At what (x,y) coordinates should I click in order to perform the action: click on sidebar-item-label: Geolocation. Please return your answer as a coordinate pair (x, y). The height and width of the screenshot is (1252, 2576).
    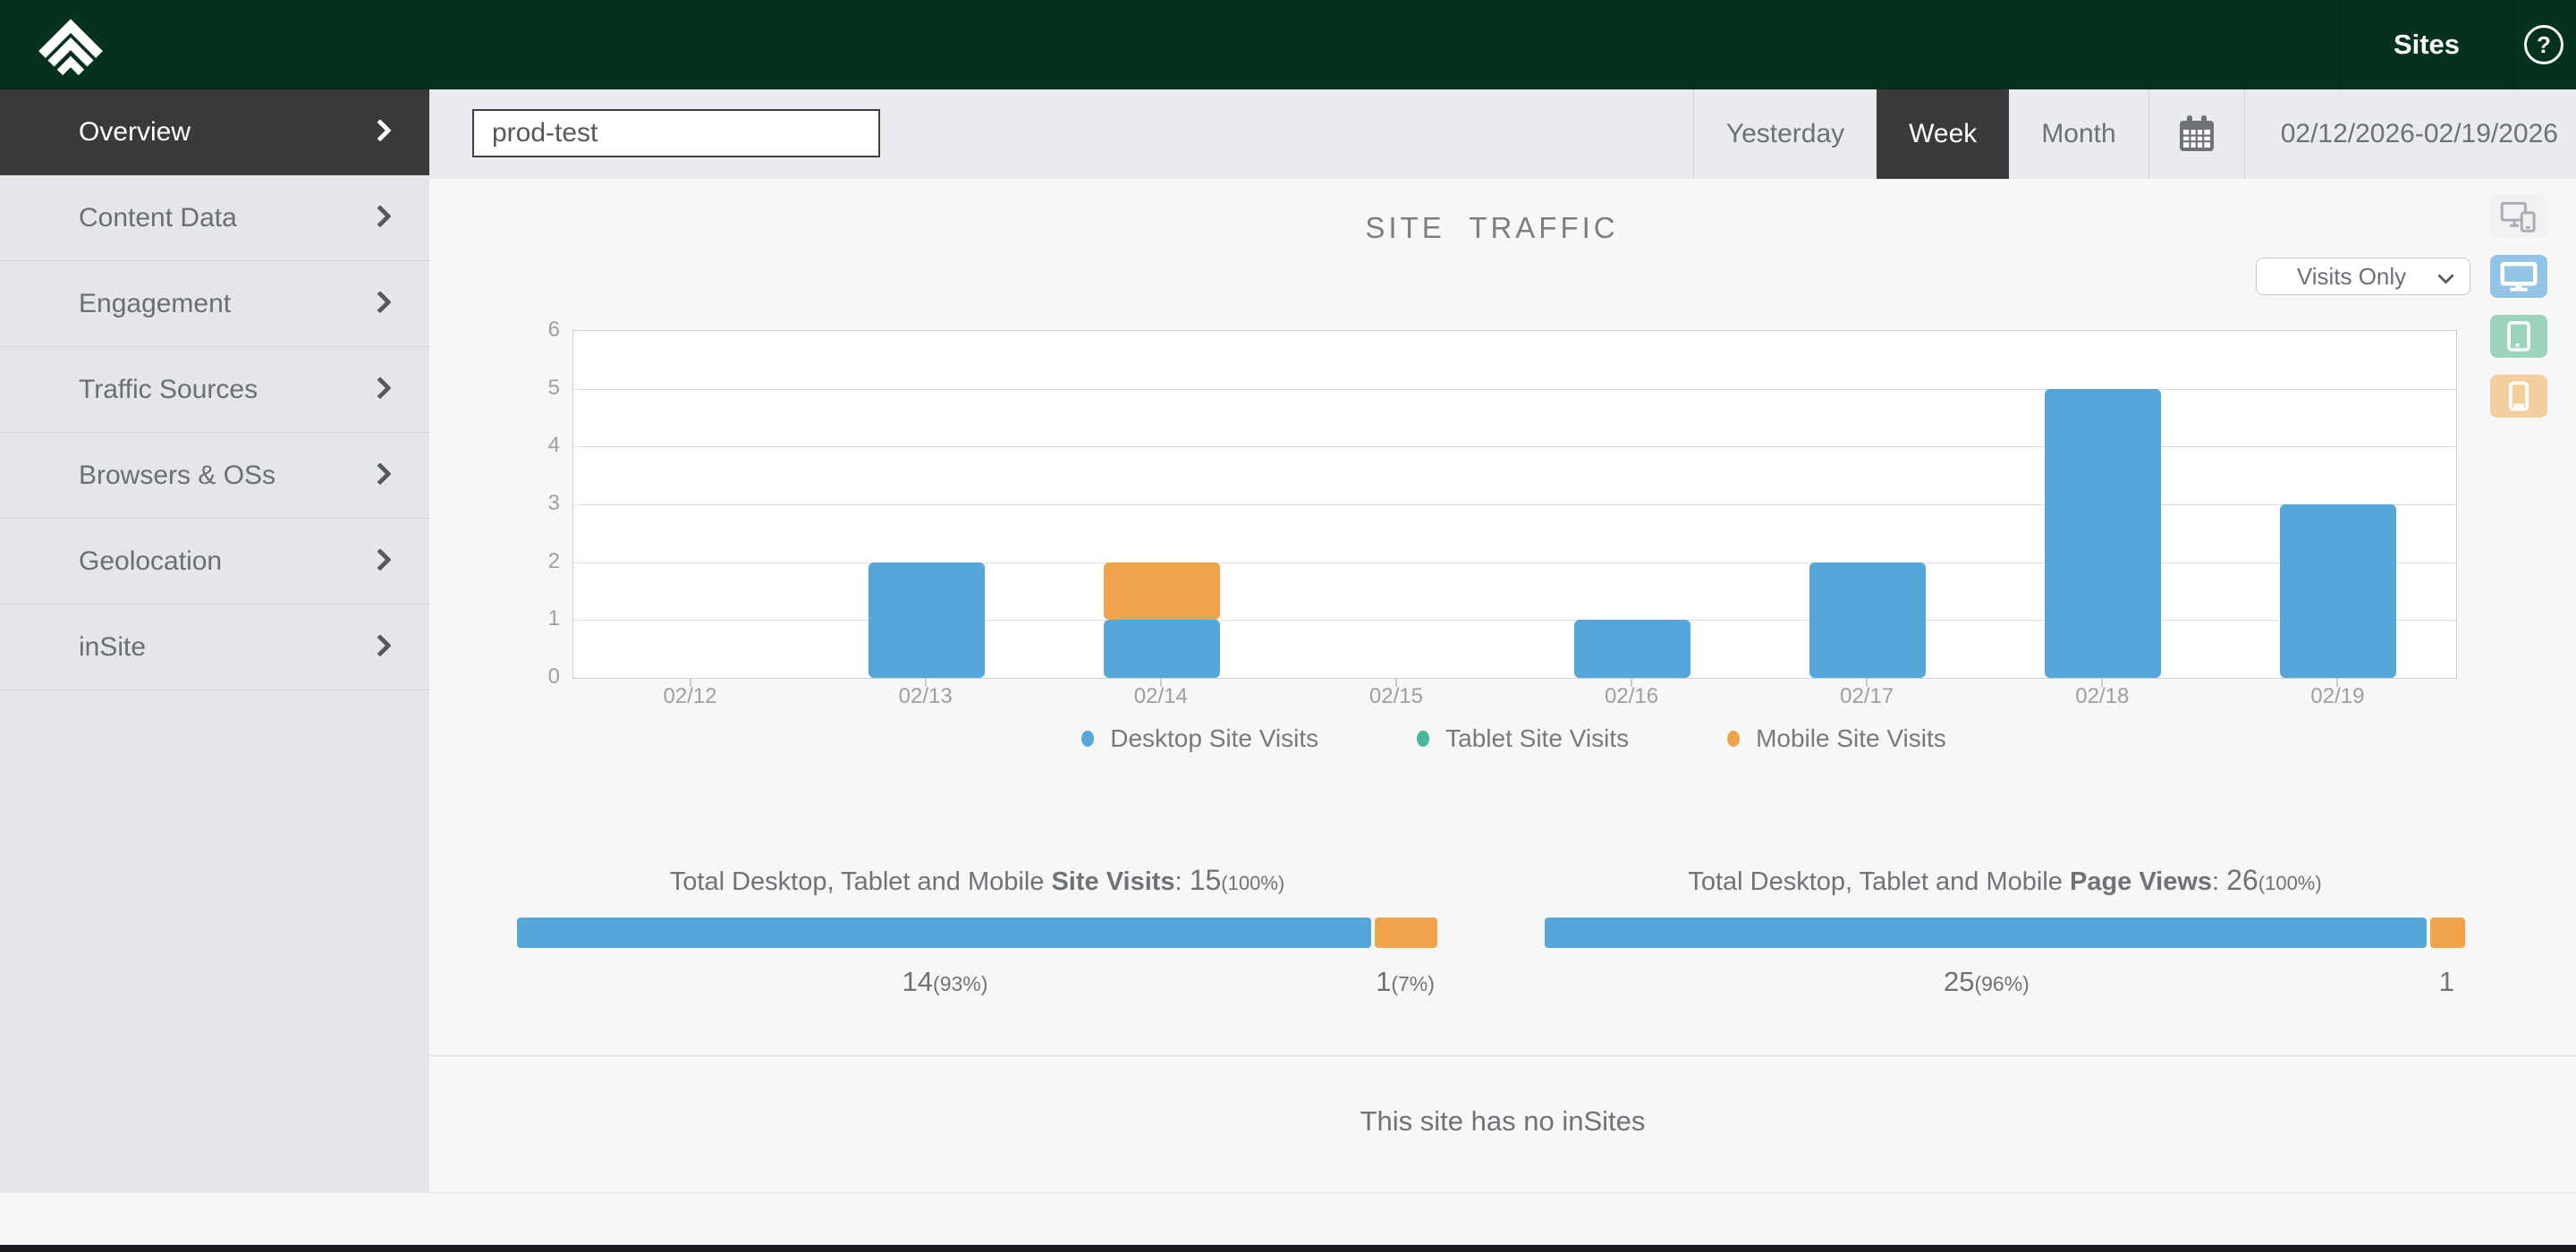
    Looking at the image, I should click on (151, 561).